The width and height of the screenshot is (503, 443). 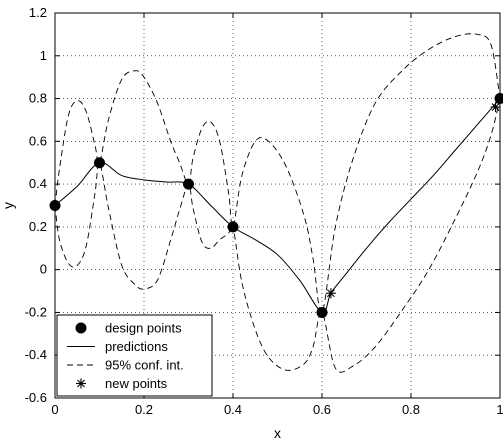 What do you see at coordinates (54, 409) in the screenshot?
I see `x-tick-label: 0` at bounding box center [54, 409].